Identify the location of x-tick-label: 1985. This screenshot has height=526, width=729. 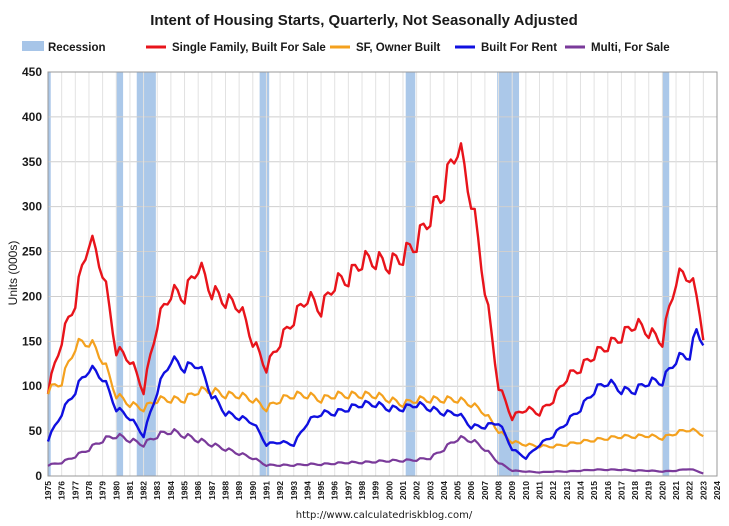
(185, 490).